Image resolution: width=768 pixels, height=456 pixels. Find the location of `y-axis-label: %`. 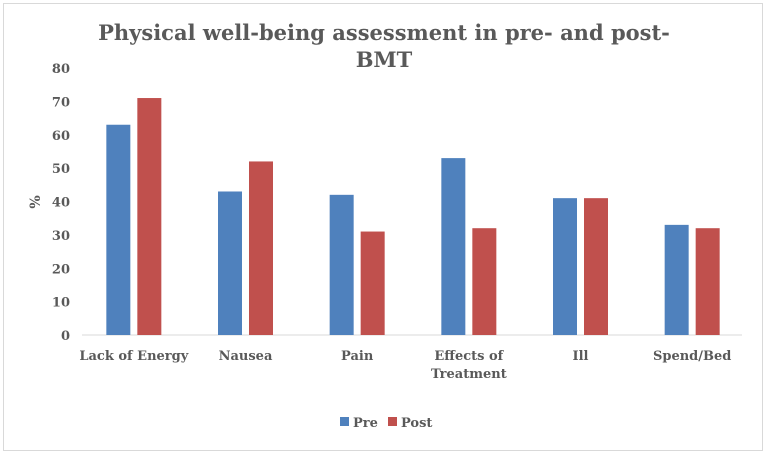

y-axis-label: % is located at coordinates (36, 201).